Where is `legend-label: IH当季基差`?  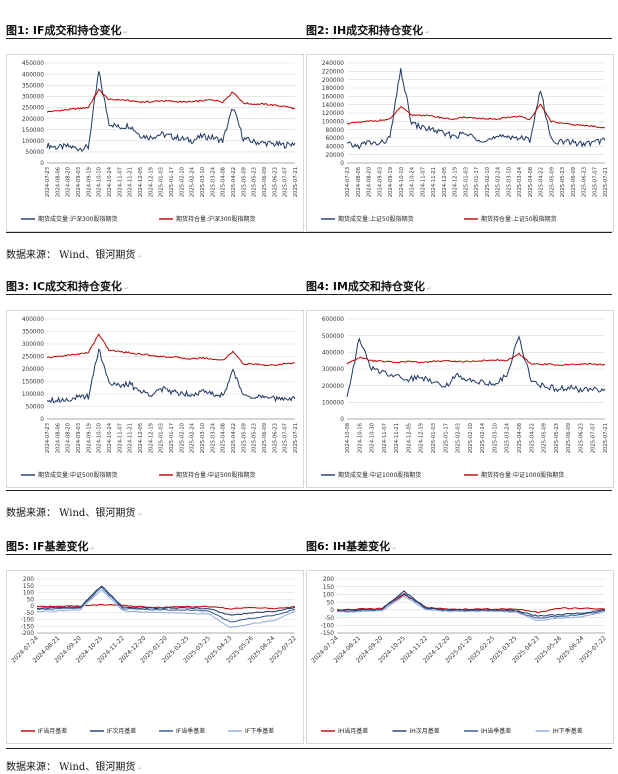 legend-label: IH当季基差 is located at coordinates (496, 731).